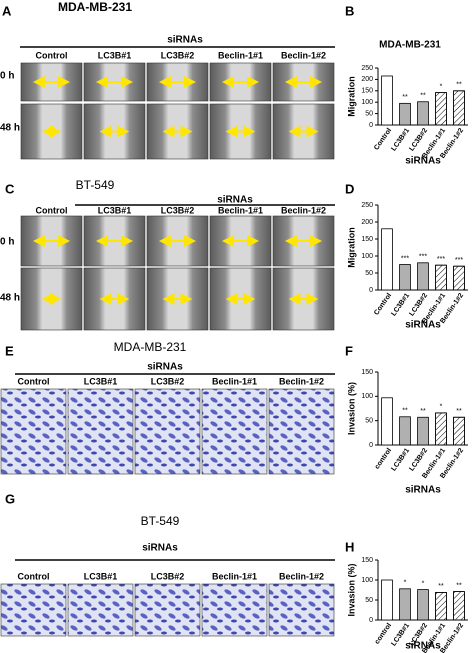 The width and height of the screenshot is (474, 653). I want to click on panel-label: E, so click(9, 350).